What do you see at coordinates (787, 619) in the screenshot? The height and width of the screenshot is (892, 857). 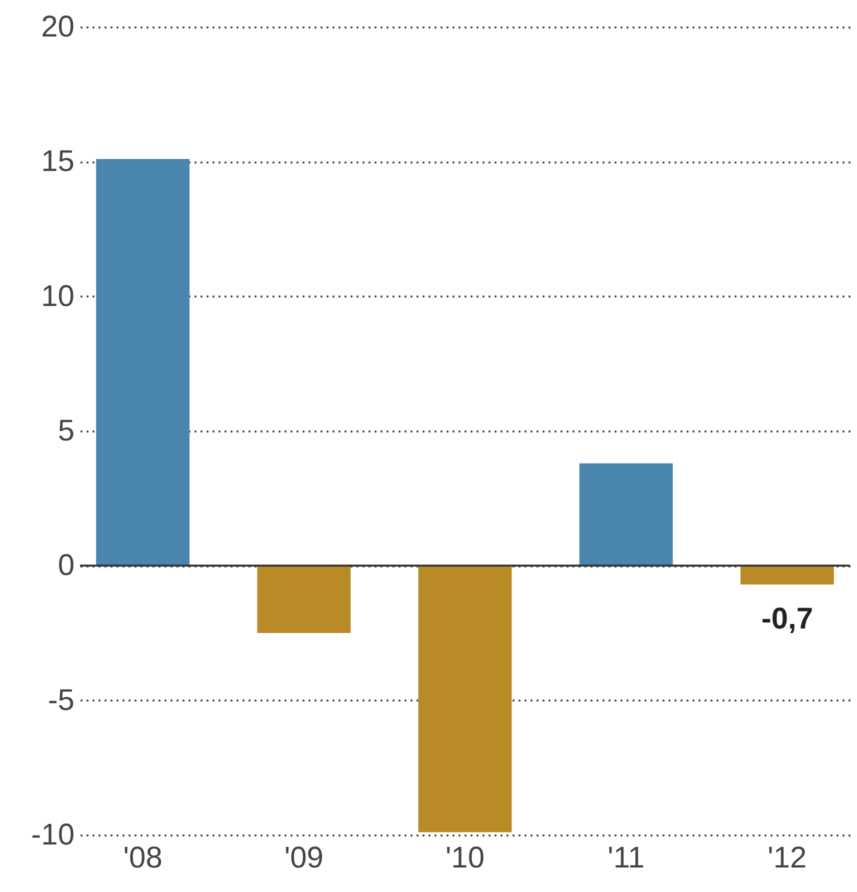 I see `data-label: -0,7` at bounding box center [787, 619].